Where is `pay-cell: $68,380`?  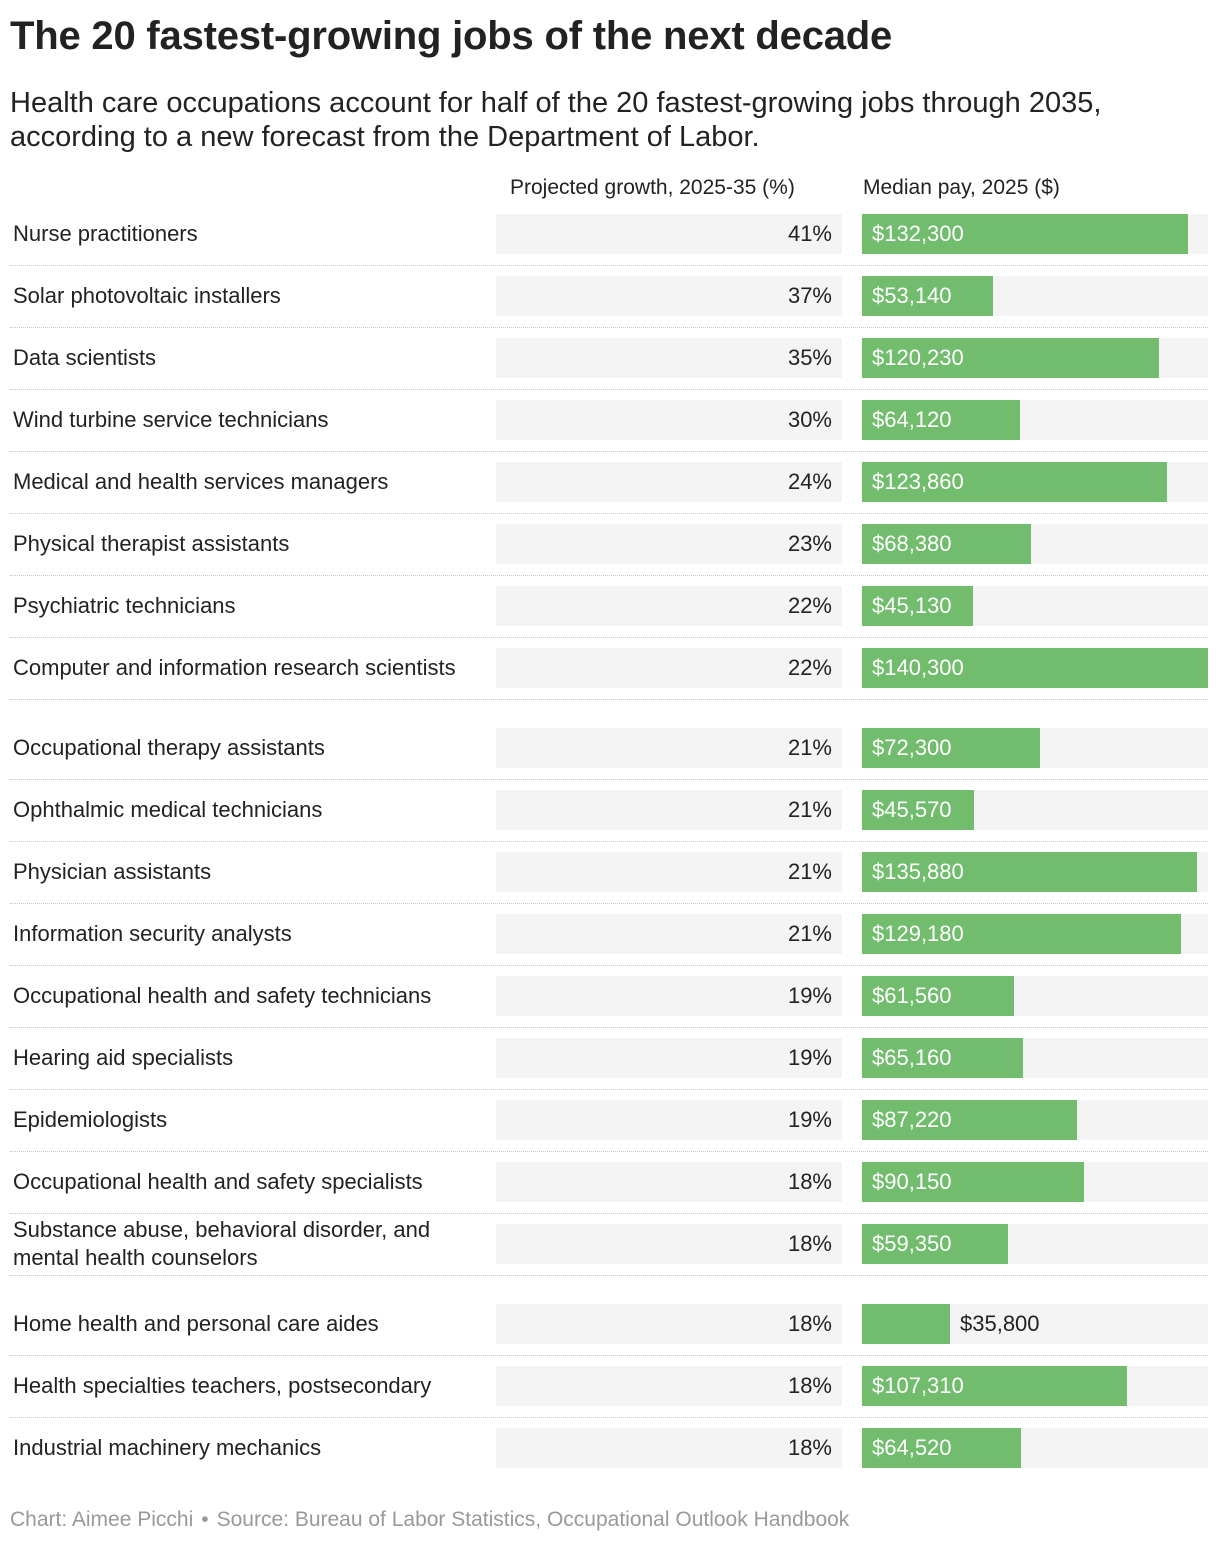
pay-cell: $68,380 is located at coordinates (1035, 544).